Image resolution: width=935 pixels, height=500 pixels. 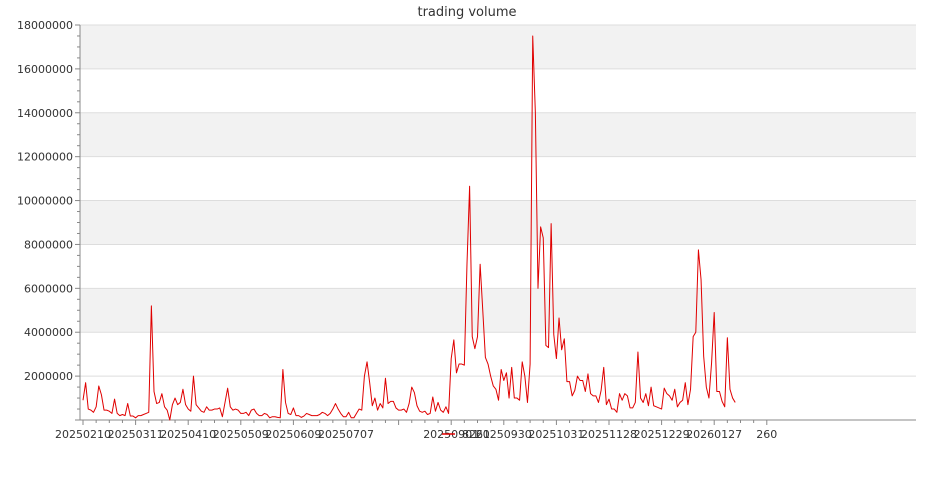 What do you see at coordinates (48, 376) in the screenshot?
I see `y-tick-label: 2000000` at bounding box center [48, 376].